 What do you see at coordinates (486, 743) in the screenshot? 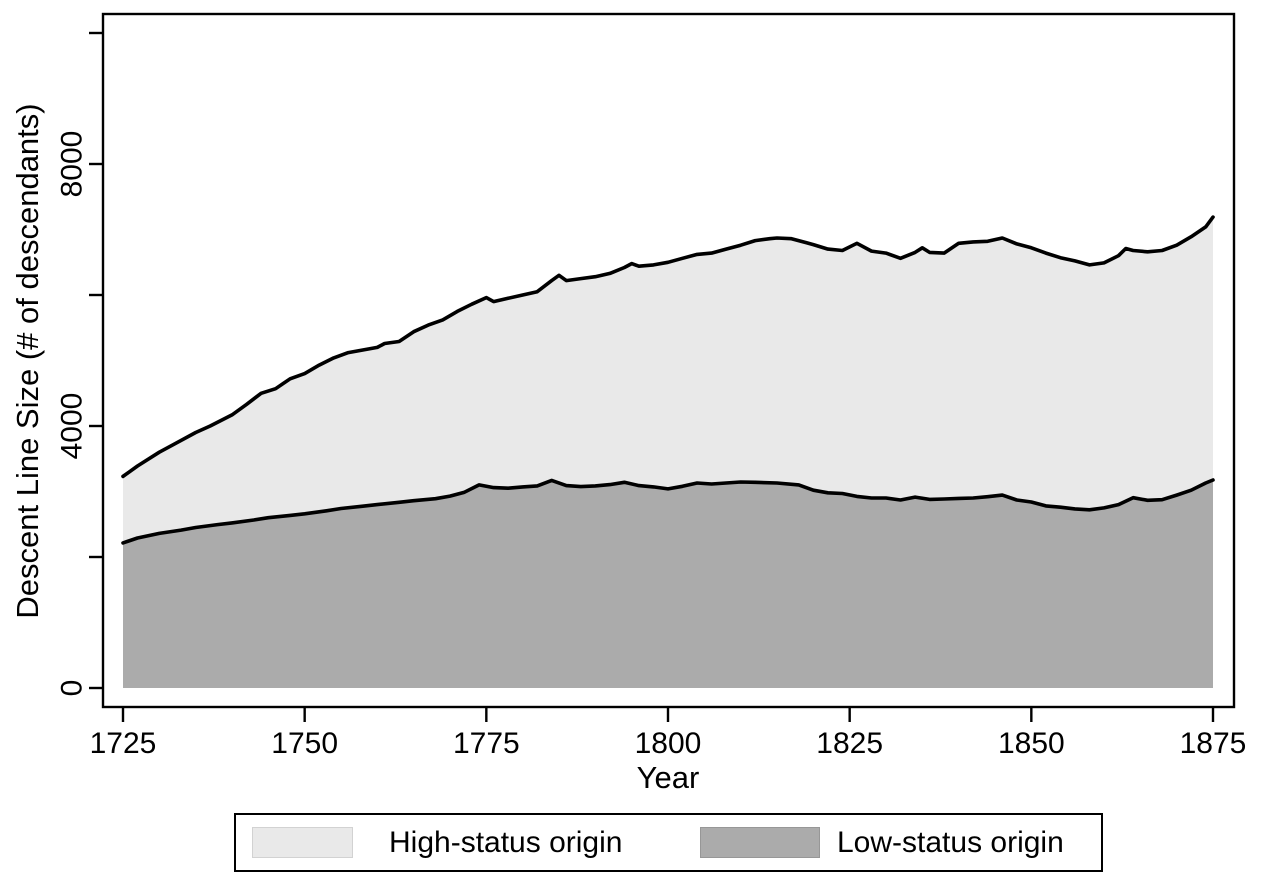
I see `x-tick-label-1775: 1775` at bounding box center [486, 743].